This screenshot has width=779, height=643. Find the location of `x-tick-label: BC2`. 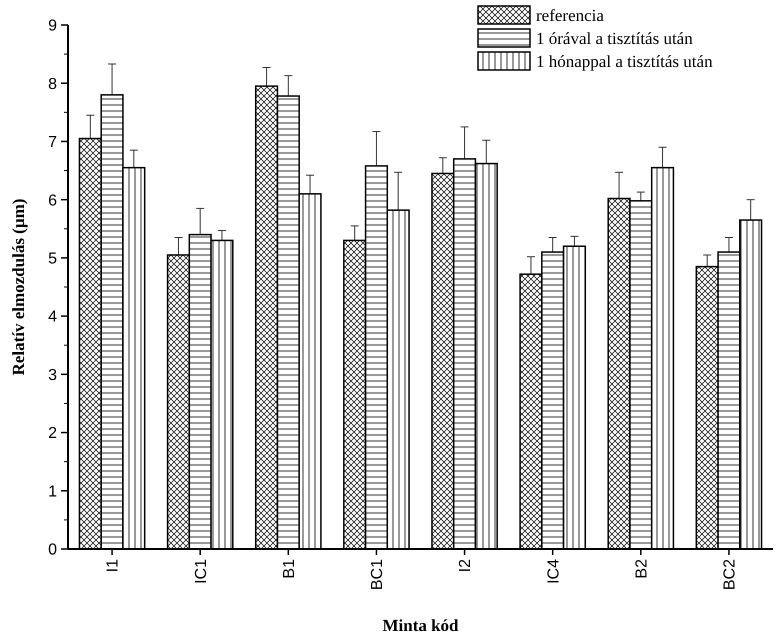

x-tick-label: BC2 is located at coordinates (730, 574).